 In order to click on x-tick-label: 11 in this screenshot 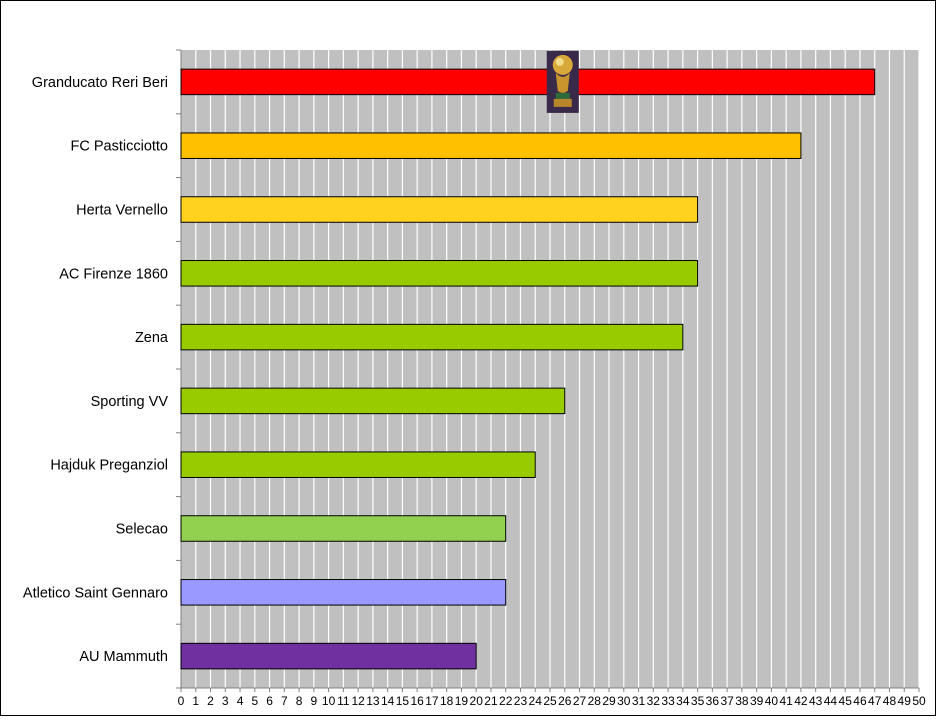, I will do `click(343, 701)`.